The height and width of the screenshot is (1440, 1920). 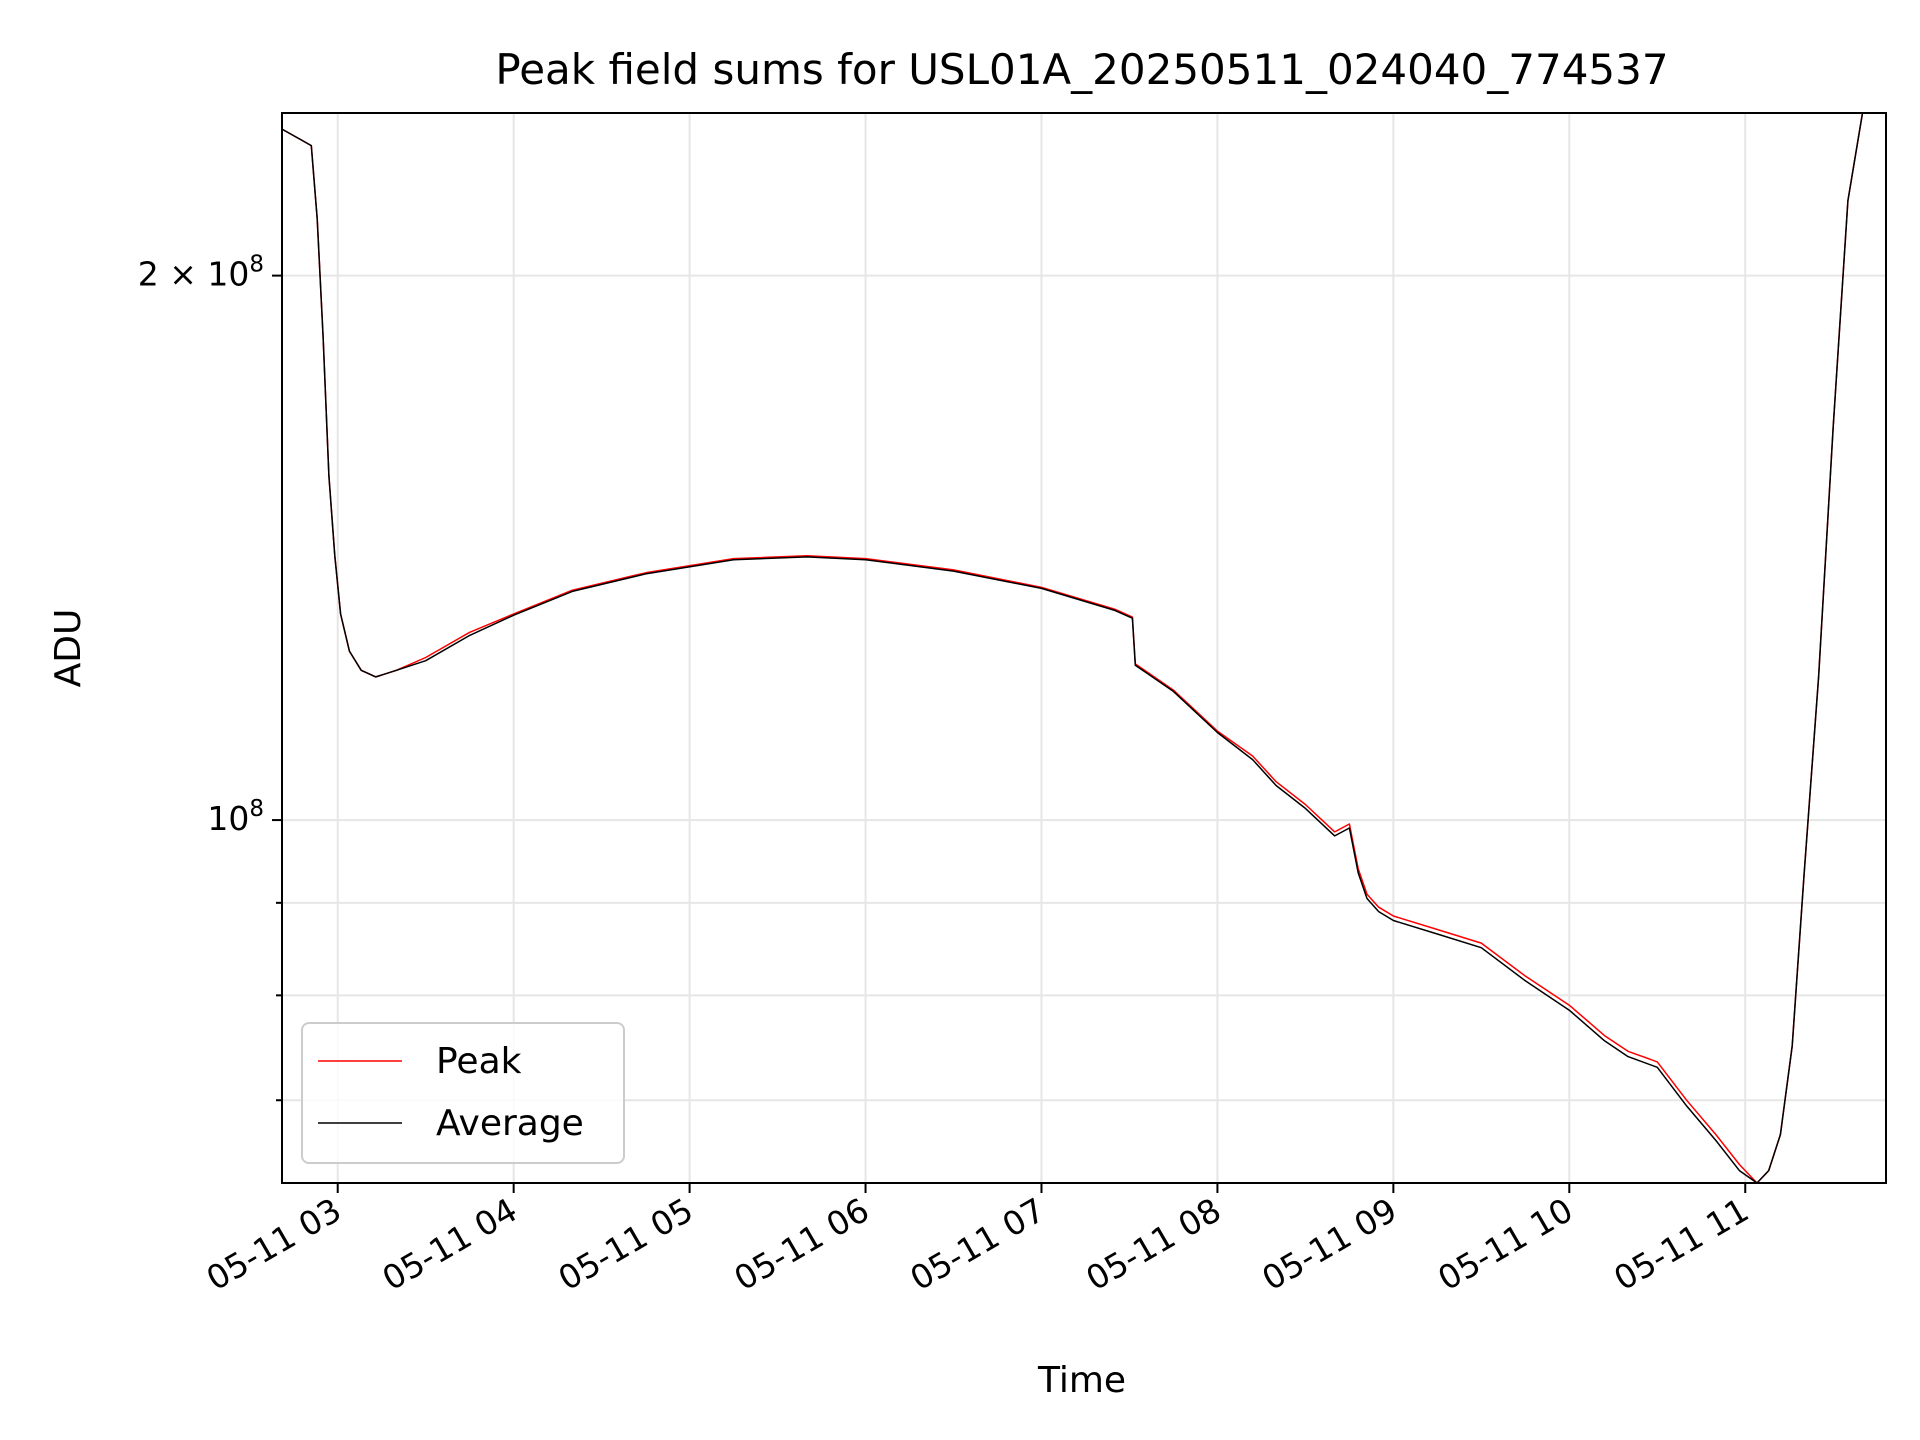 What do you see at coordinates (479, 1061) in the screenshot?
I see `legend-label-peak: Peak` at bounding box center [479, 1061].